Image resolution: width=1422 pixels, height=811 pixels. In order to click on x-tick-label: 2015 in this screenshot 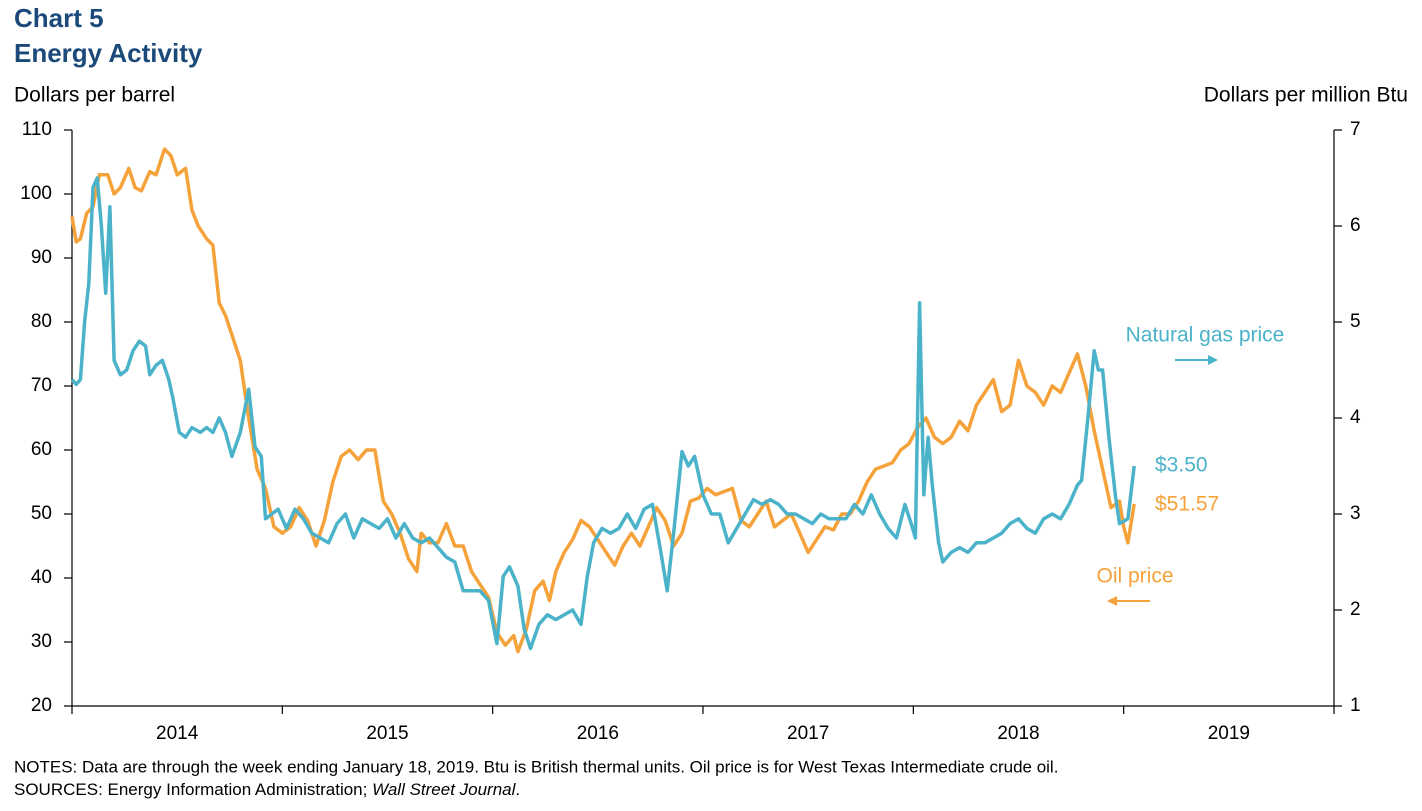, I will do `click(387, 733)`.